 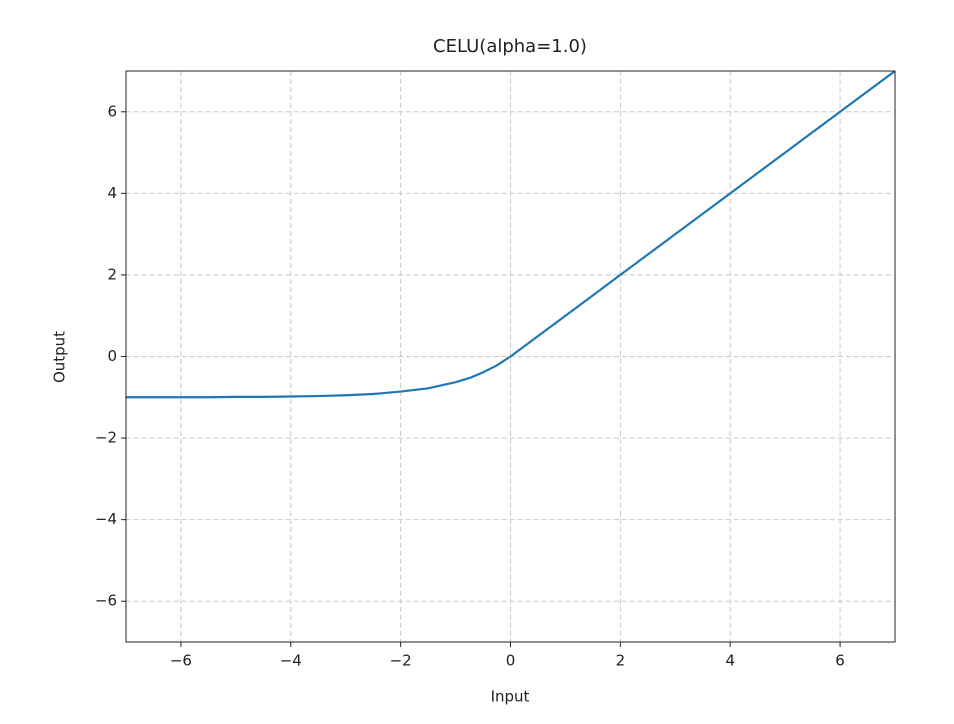 What do you see at coordinates (106, 601) in the screenshot?
I see `y-tick-label: −6` at bounding box center [106, 601].